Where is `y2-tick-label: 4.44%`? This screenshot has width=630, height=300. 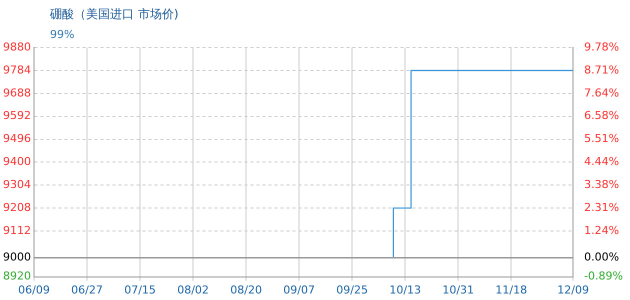
y2-tick-label: 4.44% is located at coordinates (602, 161).